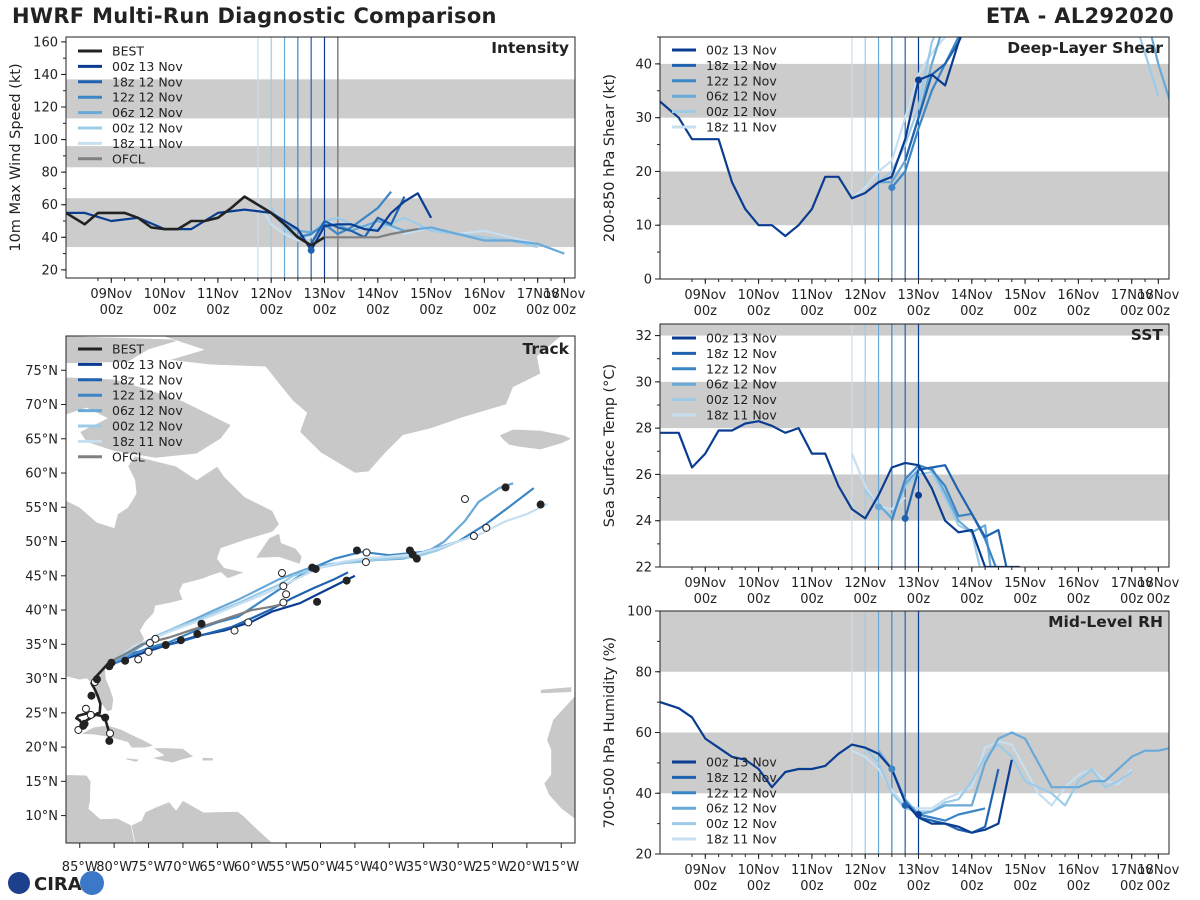 The image size is (1200, 900). I want to click on track-xtick-label: 40°W, so click(389, 867).